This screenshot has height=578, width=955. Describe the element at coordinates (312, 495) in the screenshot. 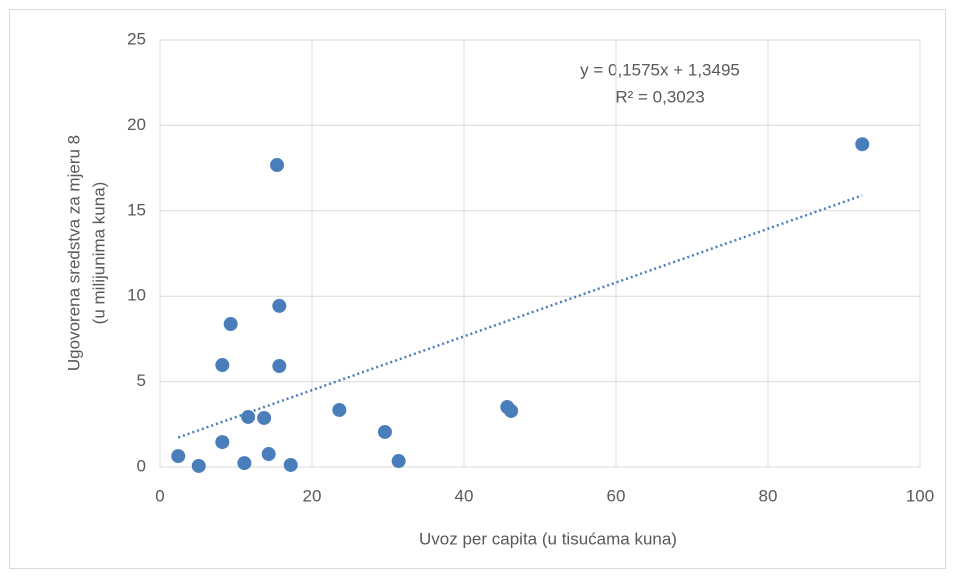

I see `x-tick-label: 20` at that location.